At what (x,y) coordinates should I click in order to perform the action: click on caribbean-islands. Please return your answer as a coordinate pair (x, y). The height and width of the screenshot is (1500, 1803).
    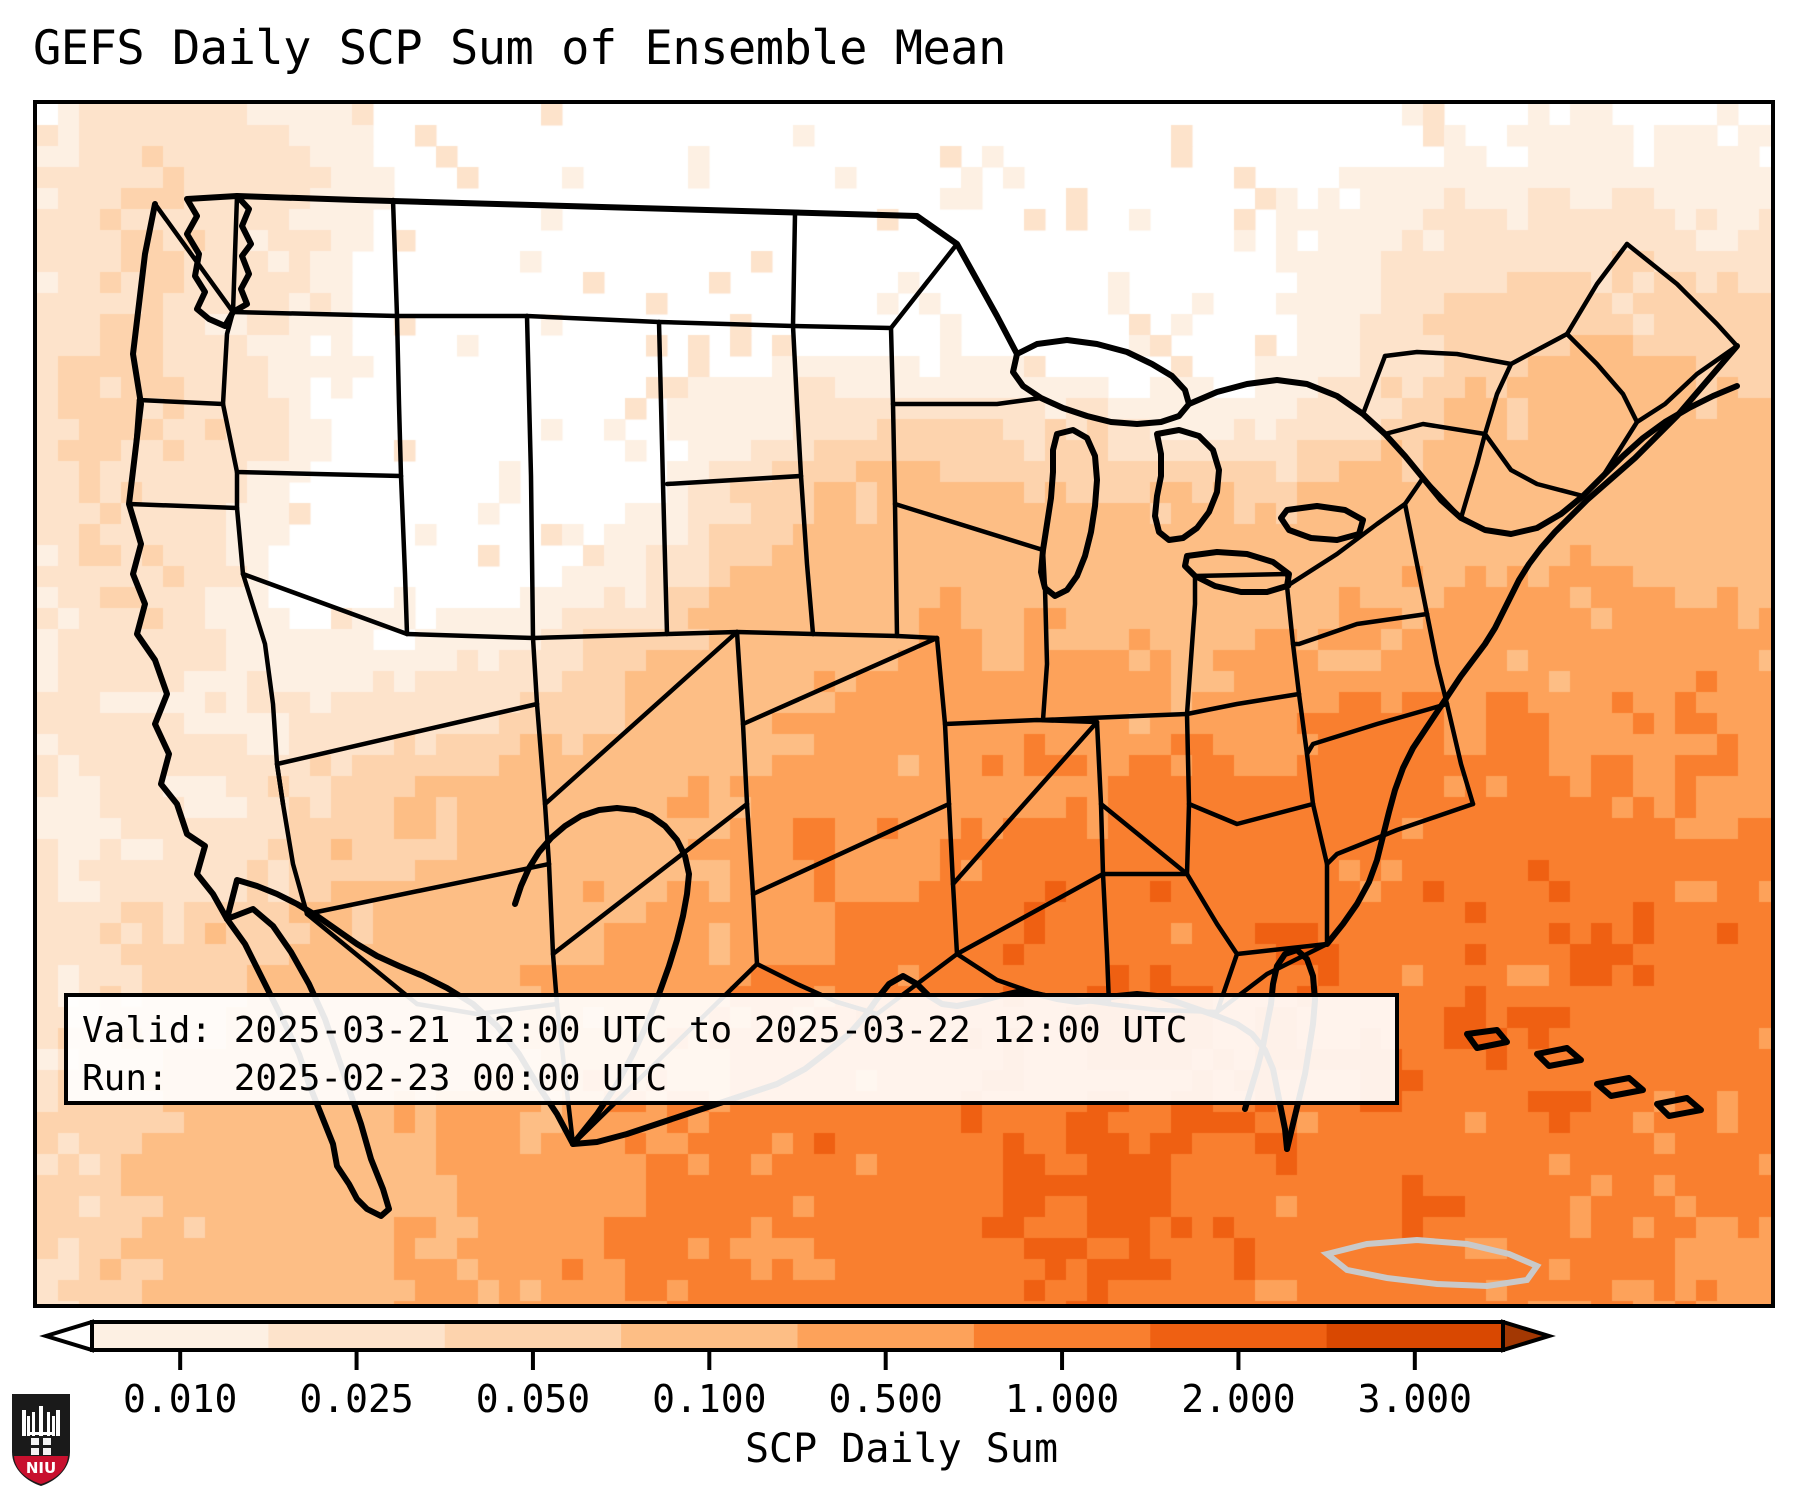
    Looking at the image, I should click on (1584, 1073).